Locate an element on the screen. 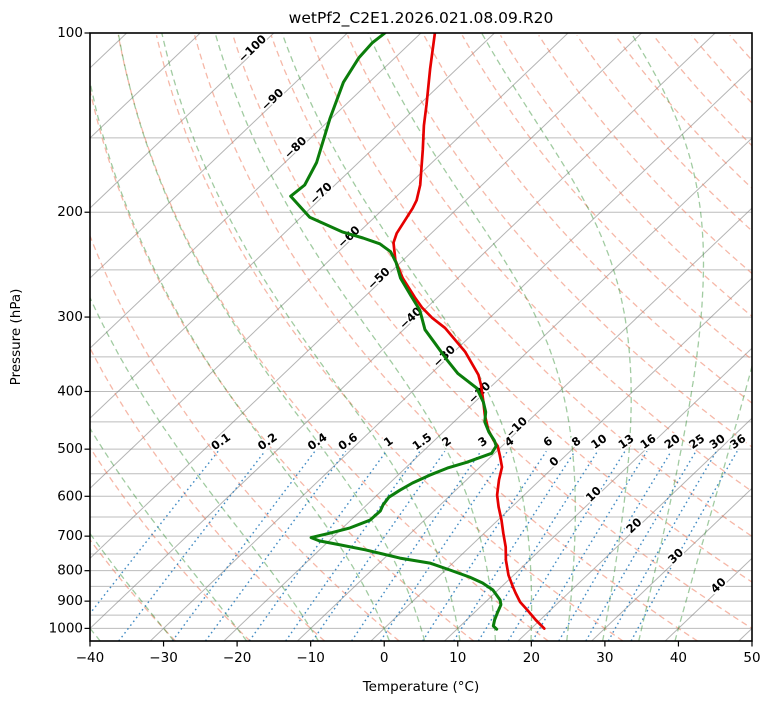 Image resolution: width=775 pixels, height=708 pixels. mixing-ratio-label: 6 is located at coordinates (547, 441).